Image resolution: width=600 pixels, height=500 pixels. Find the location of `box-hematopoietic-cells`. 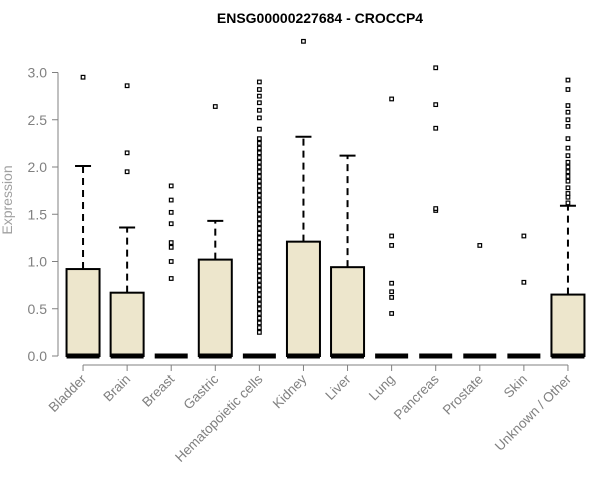

box-hematopoietic-cells is located at coordinates (259, 219).